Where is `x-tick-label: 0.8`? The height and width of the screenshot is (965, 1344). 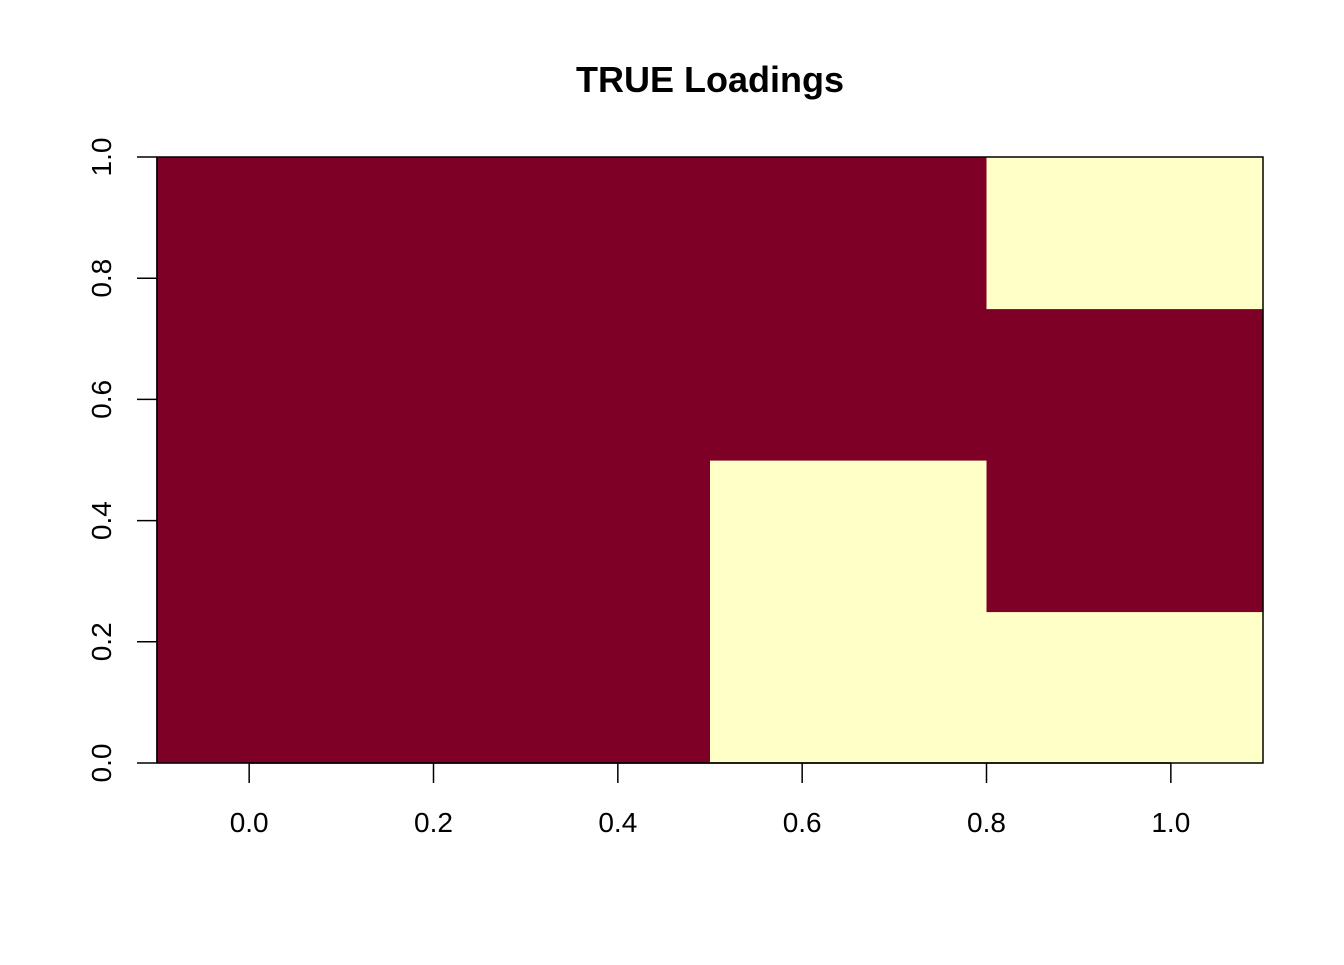
x-tick-label: 0.8 is located at coordinates (986, 822).